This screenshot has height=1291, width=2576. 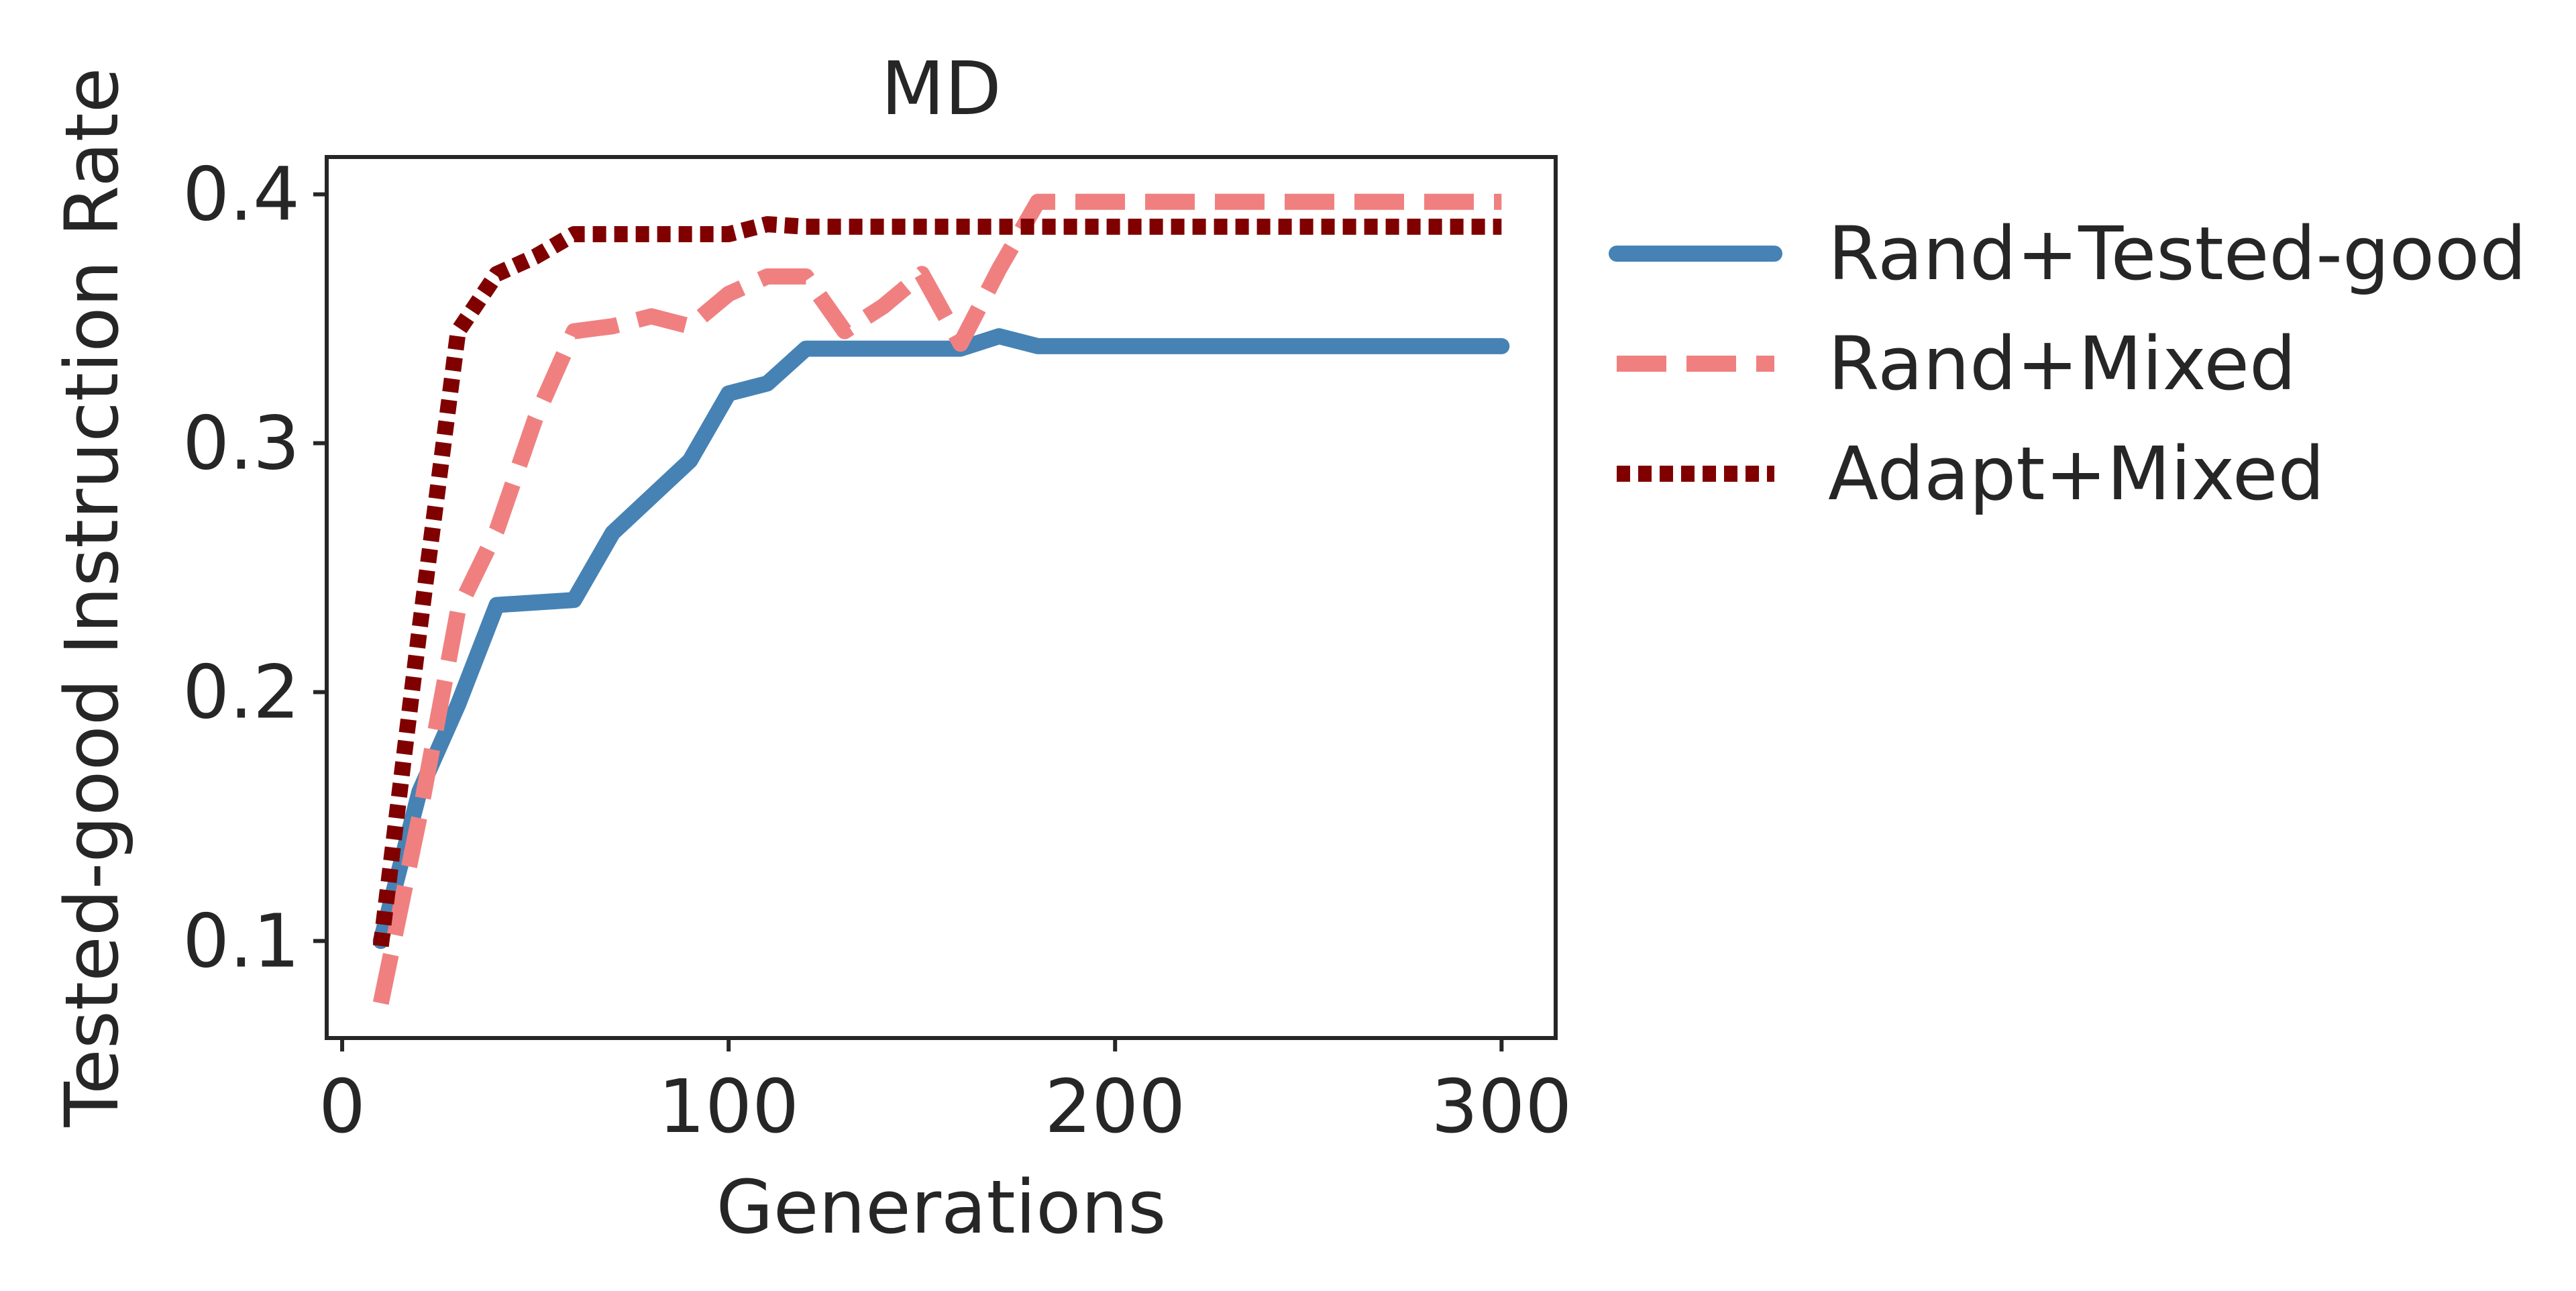 I want to click on y-tick-label: 0.1, so click(x=241, y=941).